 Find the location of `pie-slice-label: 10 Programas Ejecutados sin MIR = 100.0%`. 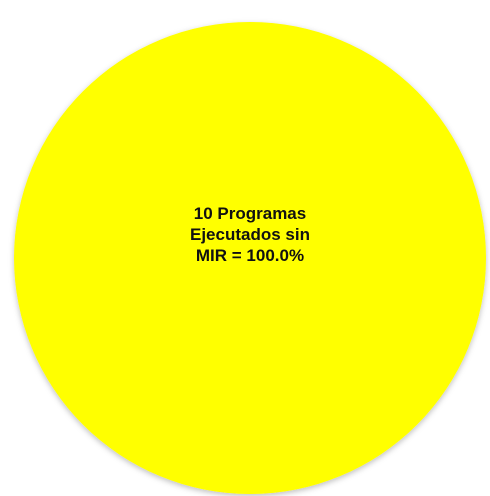

pie-slice-label: 10 Programas Ejecutados sin MIR = 100.0% is located at coordinates (250, 234).